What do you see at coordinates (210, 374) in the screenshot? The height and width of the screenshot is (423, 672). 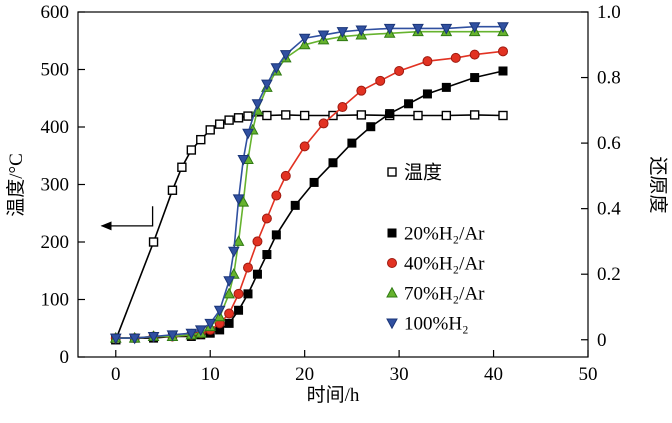 I see `x-tick-label: 10` at bounding box center [210, 374].